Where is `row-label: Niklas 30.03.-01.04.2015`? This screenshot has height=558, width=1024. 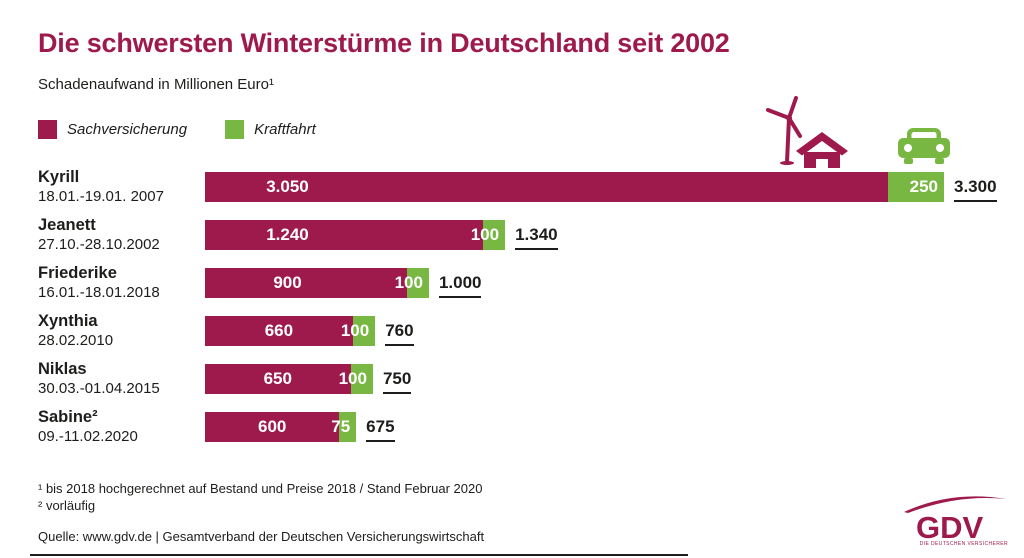 row-label: Niklas 30.03.-01.04.2015 is located at coordinates (118, 379).